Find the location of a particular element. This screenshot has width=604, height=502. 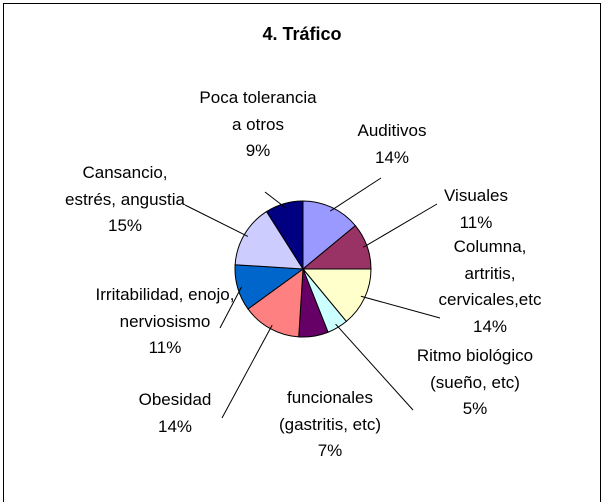

slice-label: Visuales 11% is located at coordinates (476, 209).